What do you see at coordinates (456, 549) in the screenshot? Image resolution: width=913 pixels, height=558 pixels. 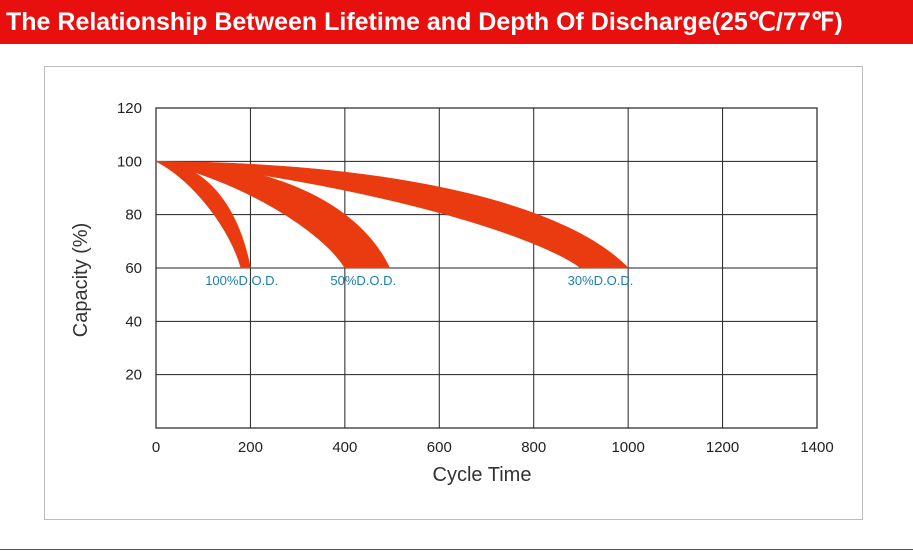 I see `bottom-divider` at bounding box center [456, 549].